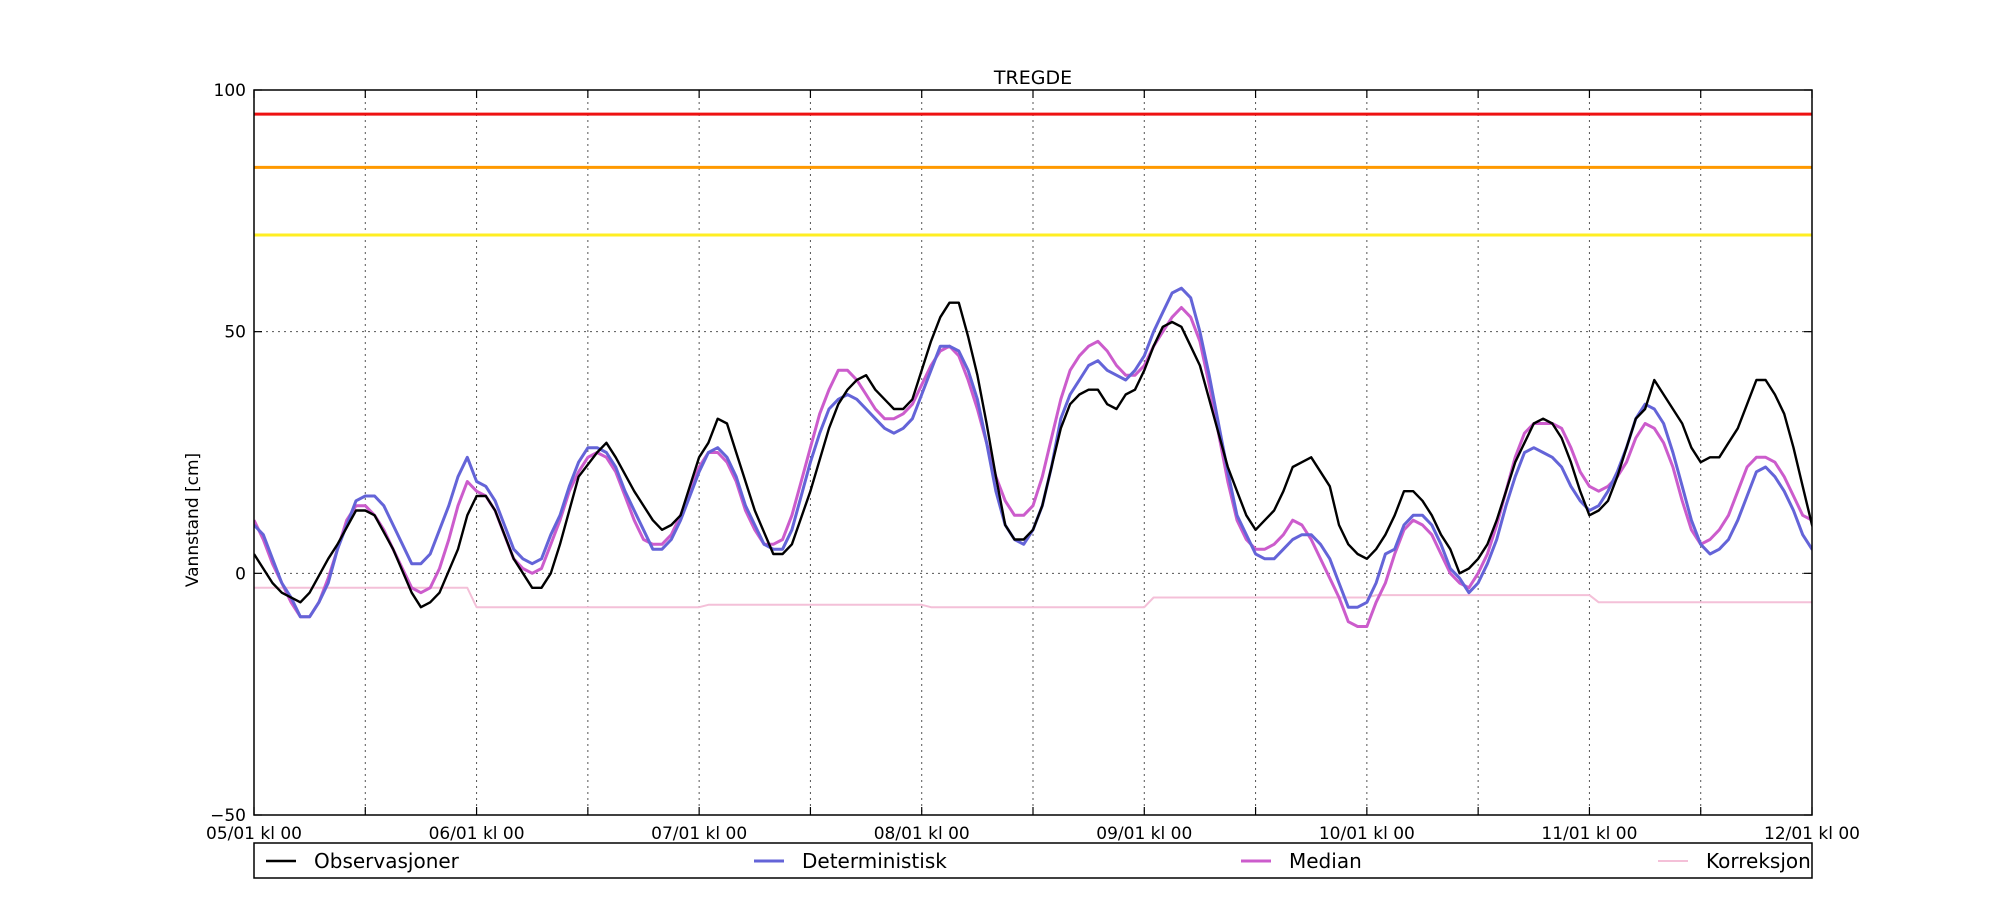 The height and width of the screenshot is (900, 2000). Describe the element at coordinates (1033, 597) in the screenshot. I see `series-line-korreksjon` at that location.